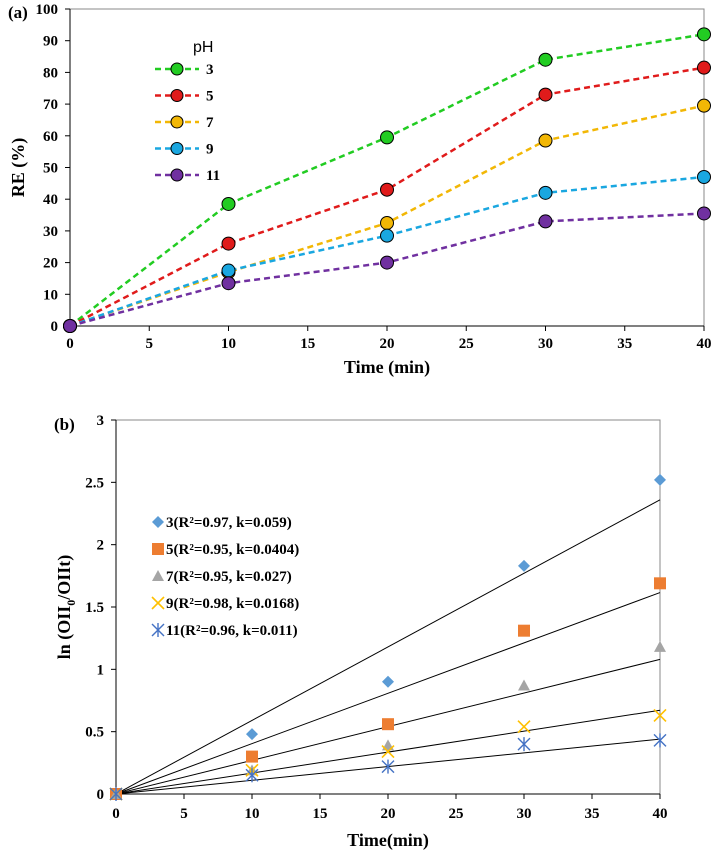  Describe the element at coordinates (388, 814) in the screenshot. I see `x-tick-label-b: 20` at that location.